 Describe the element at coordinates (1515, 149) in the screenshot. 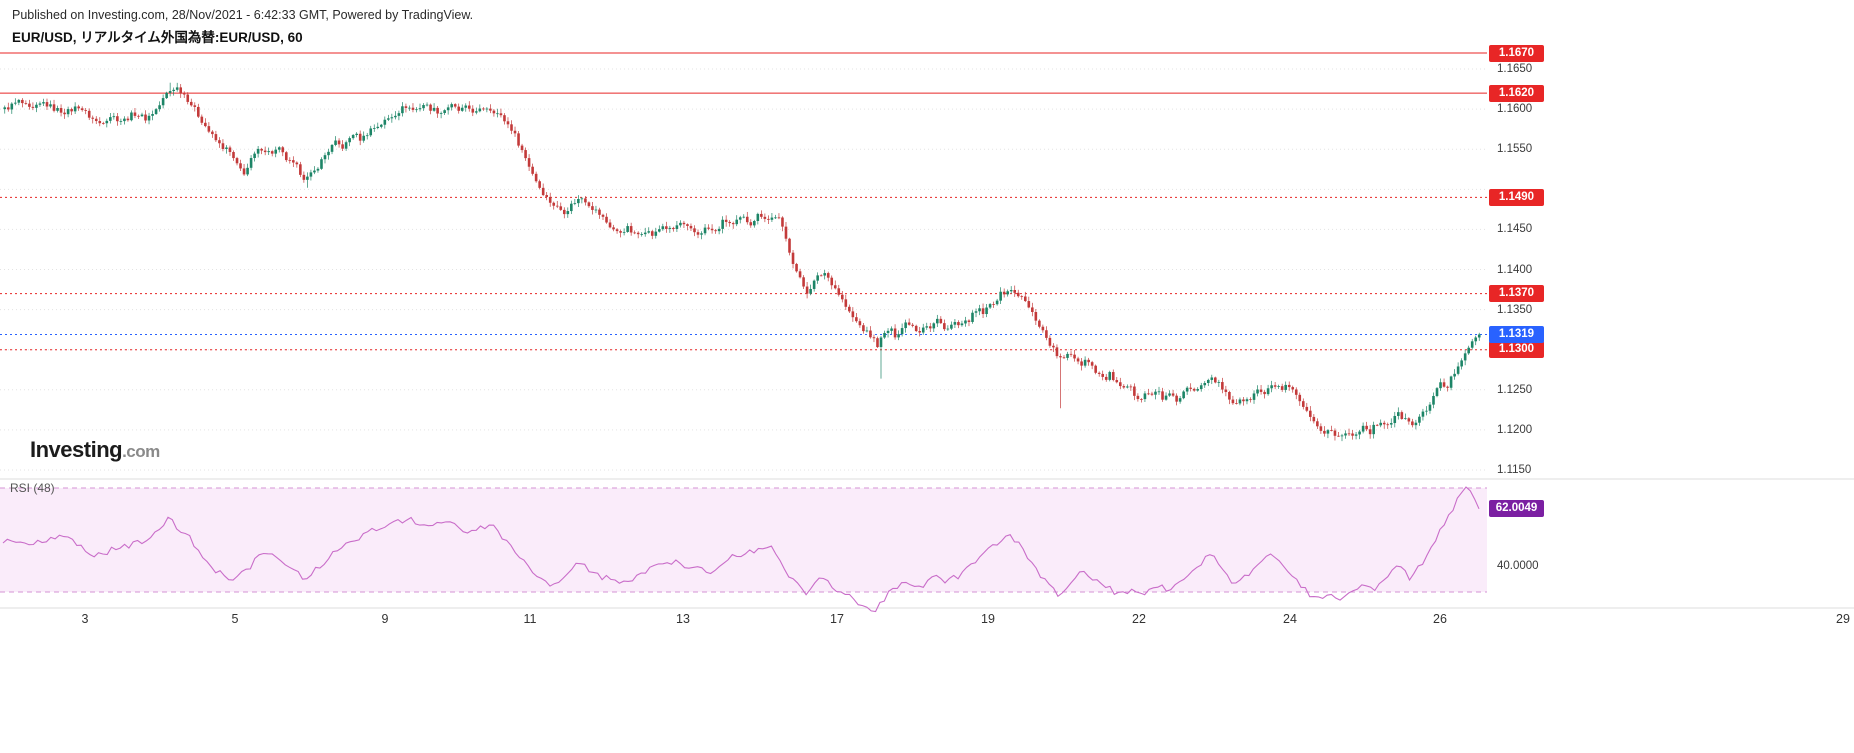

I see `price-tick-label: 1.1550` at that location.